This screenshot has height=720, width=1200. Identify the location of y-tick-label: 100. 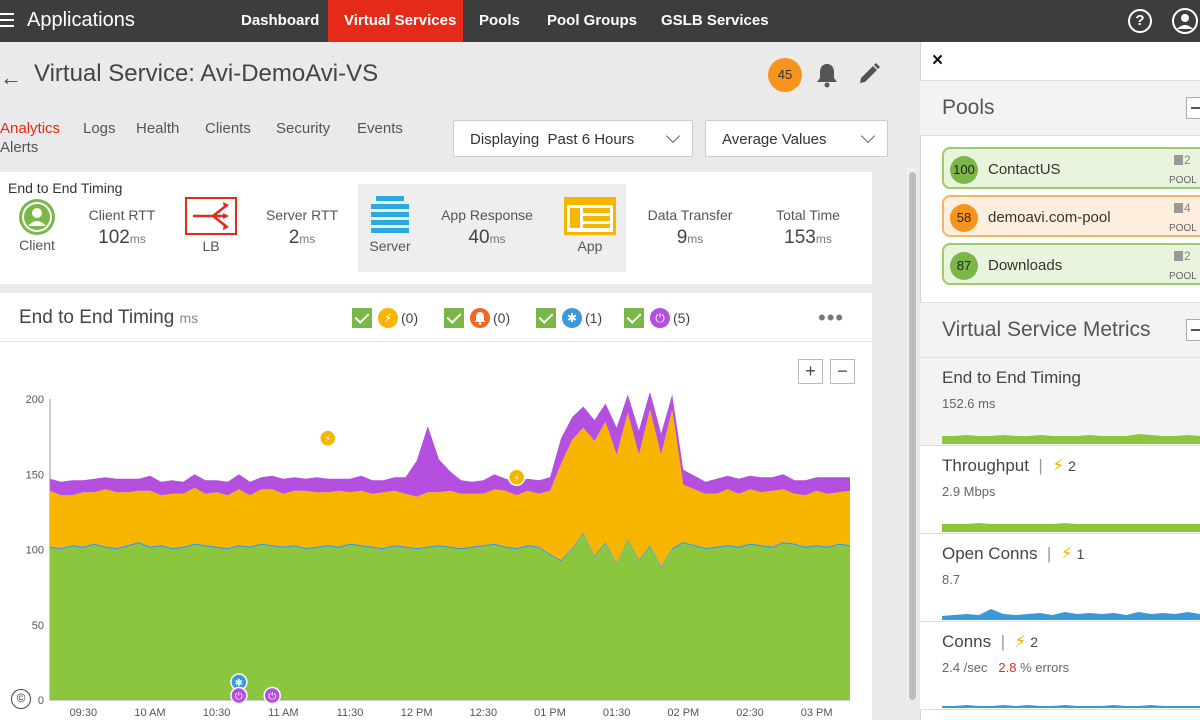
(35, 551).